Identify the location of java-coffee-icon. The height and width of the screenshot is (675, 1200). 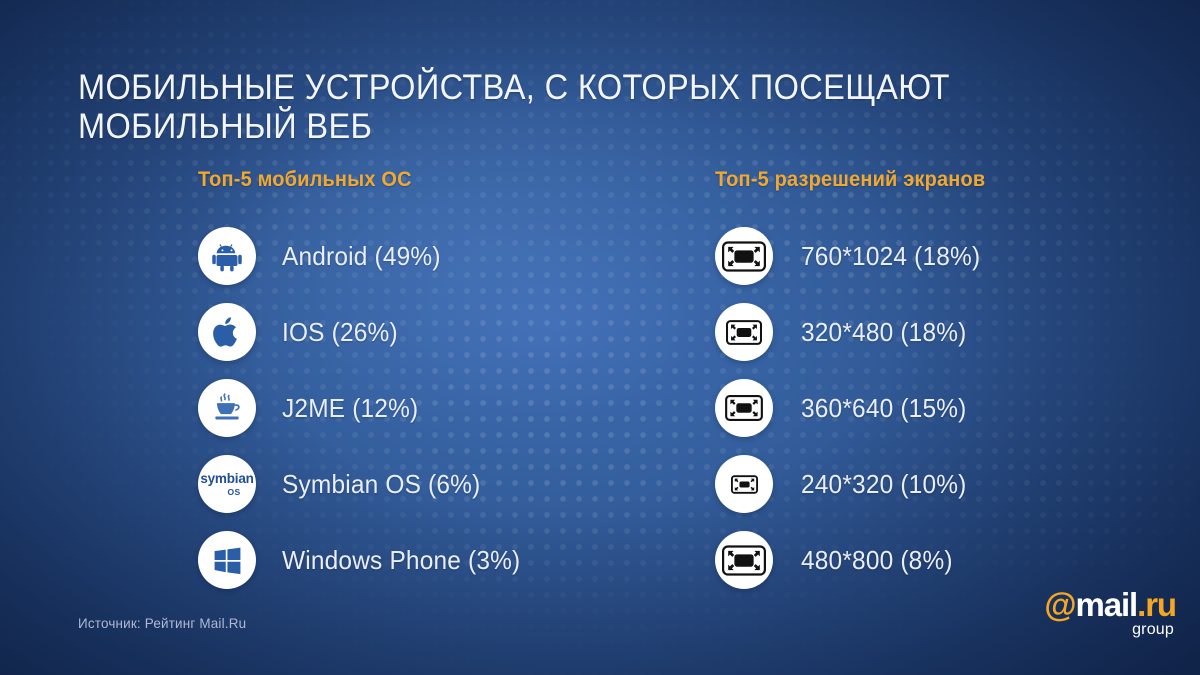
(227, 408).